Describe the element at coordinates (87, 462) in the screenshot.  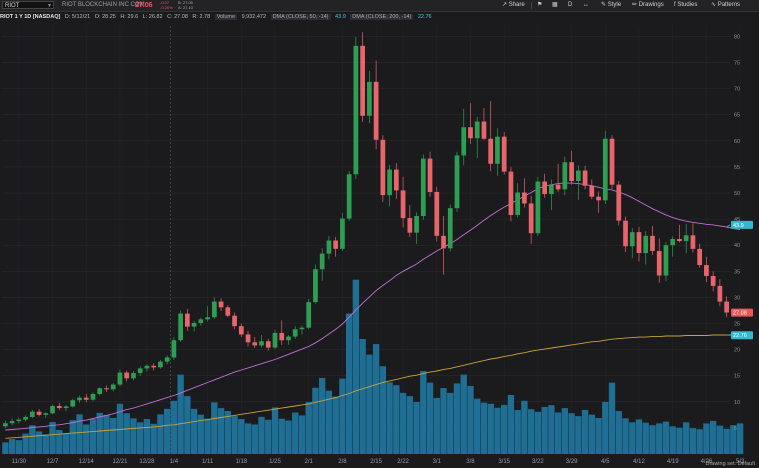
I see `x-axis-tick-label: 12/14` at that location.